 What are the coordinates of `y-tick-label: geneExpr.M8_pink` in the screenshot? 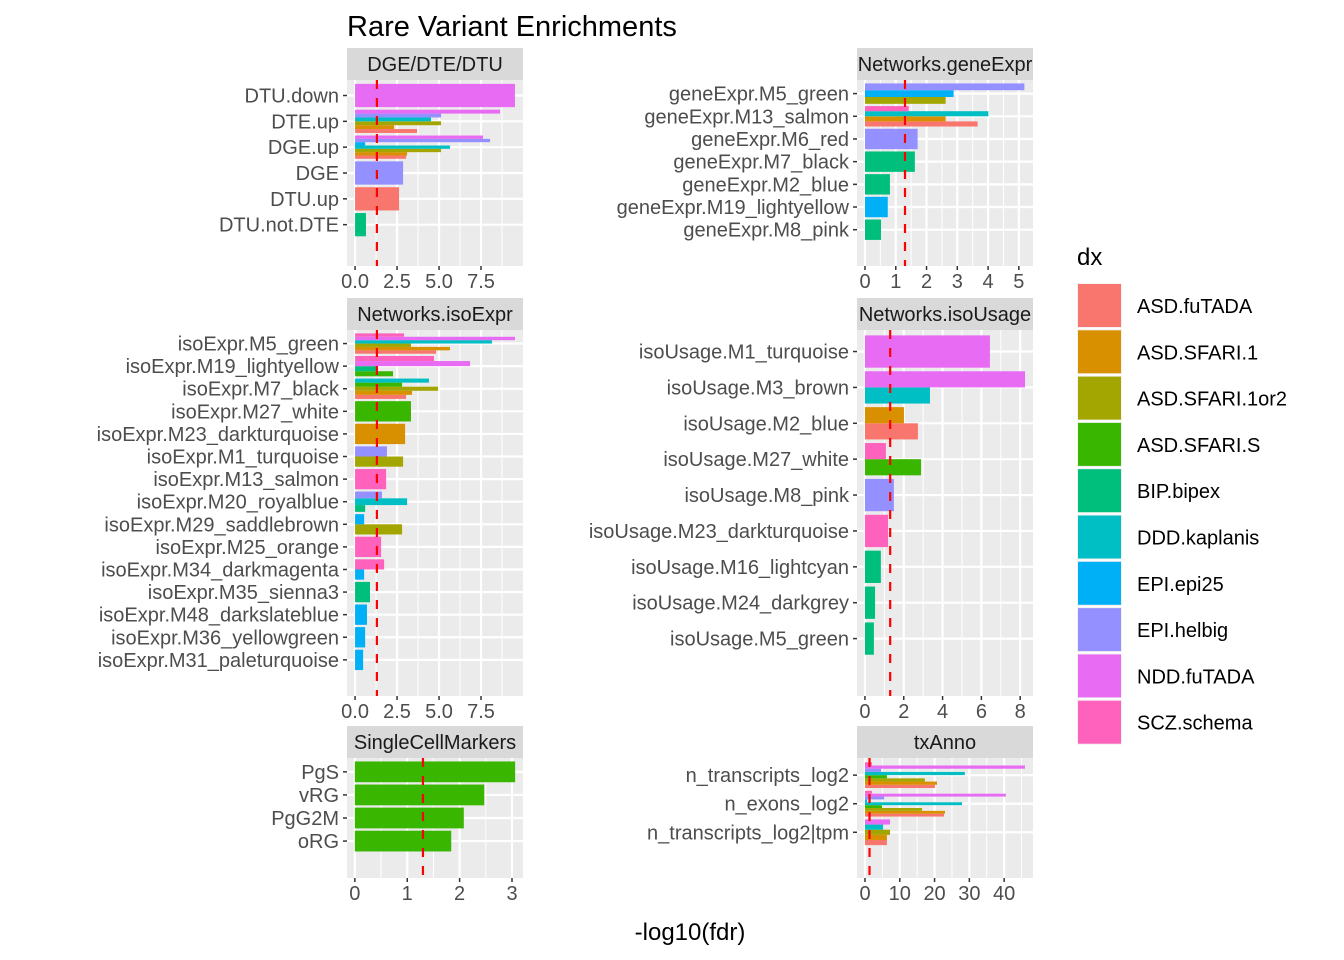 It's located at (766, 231).